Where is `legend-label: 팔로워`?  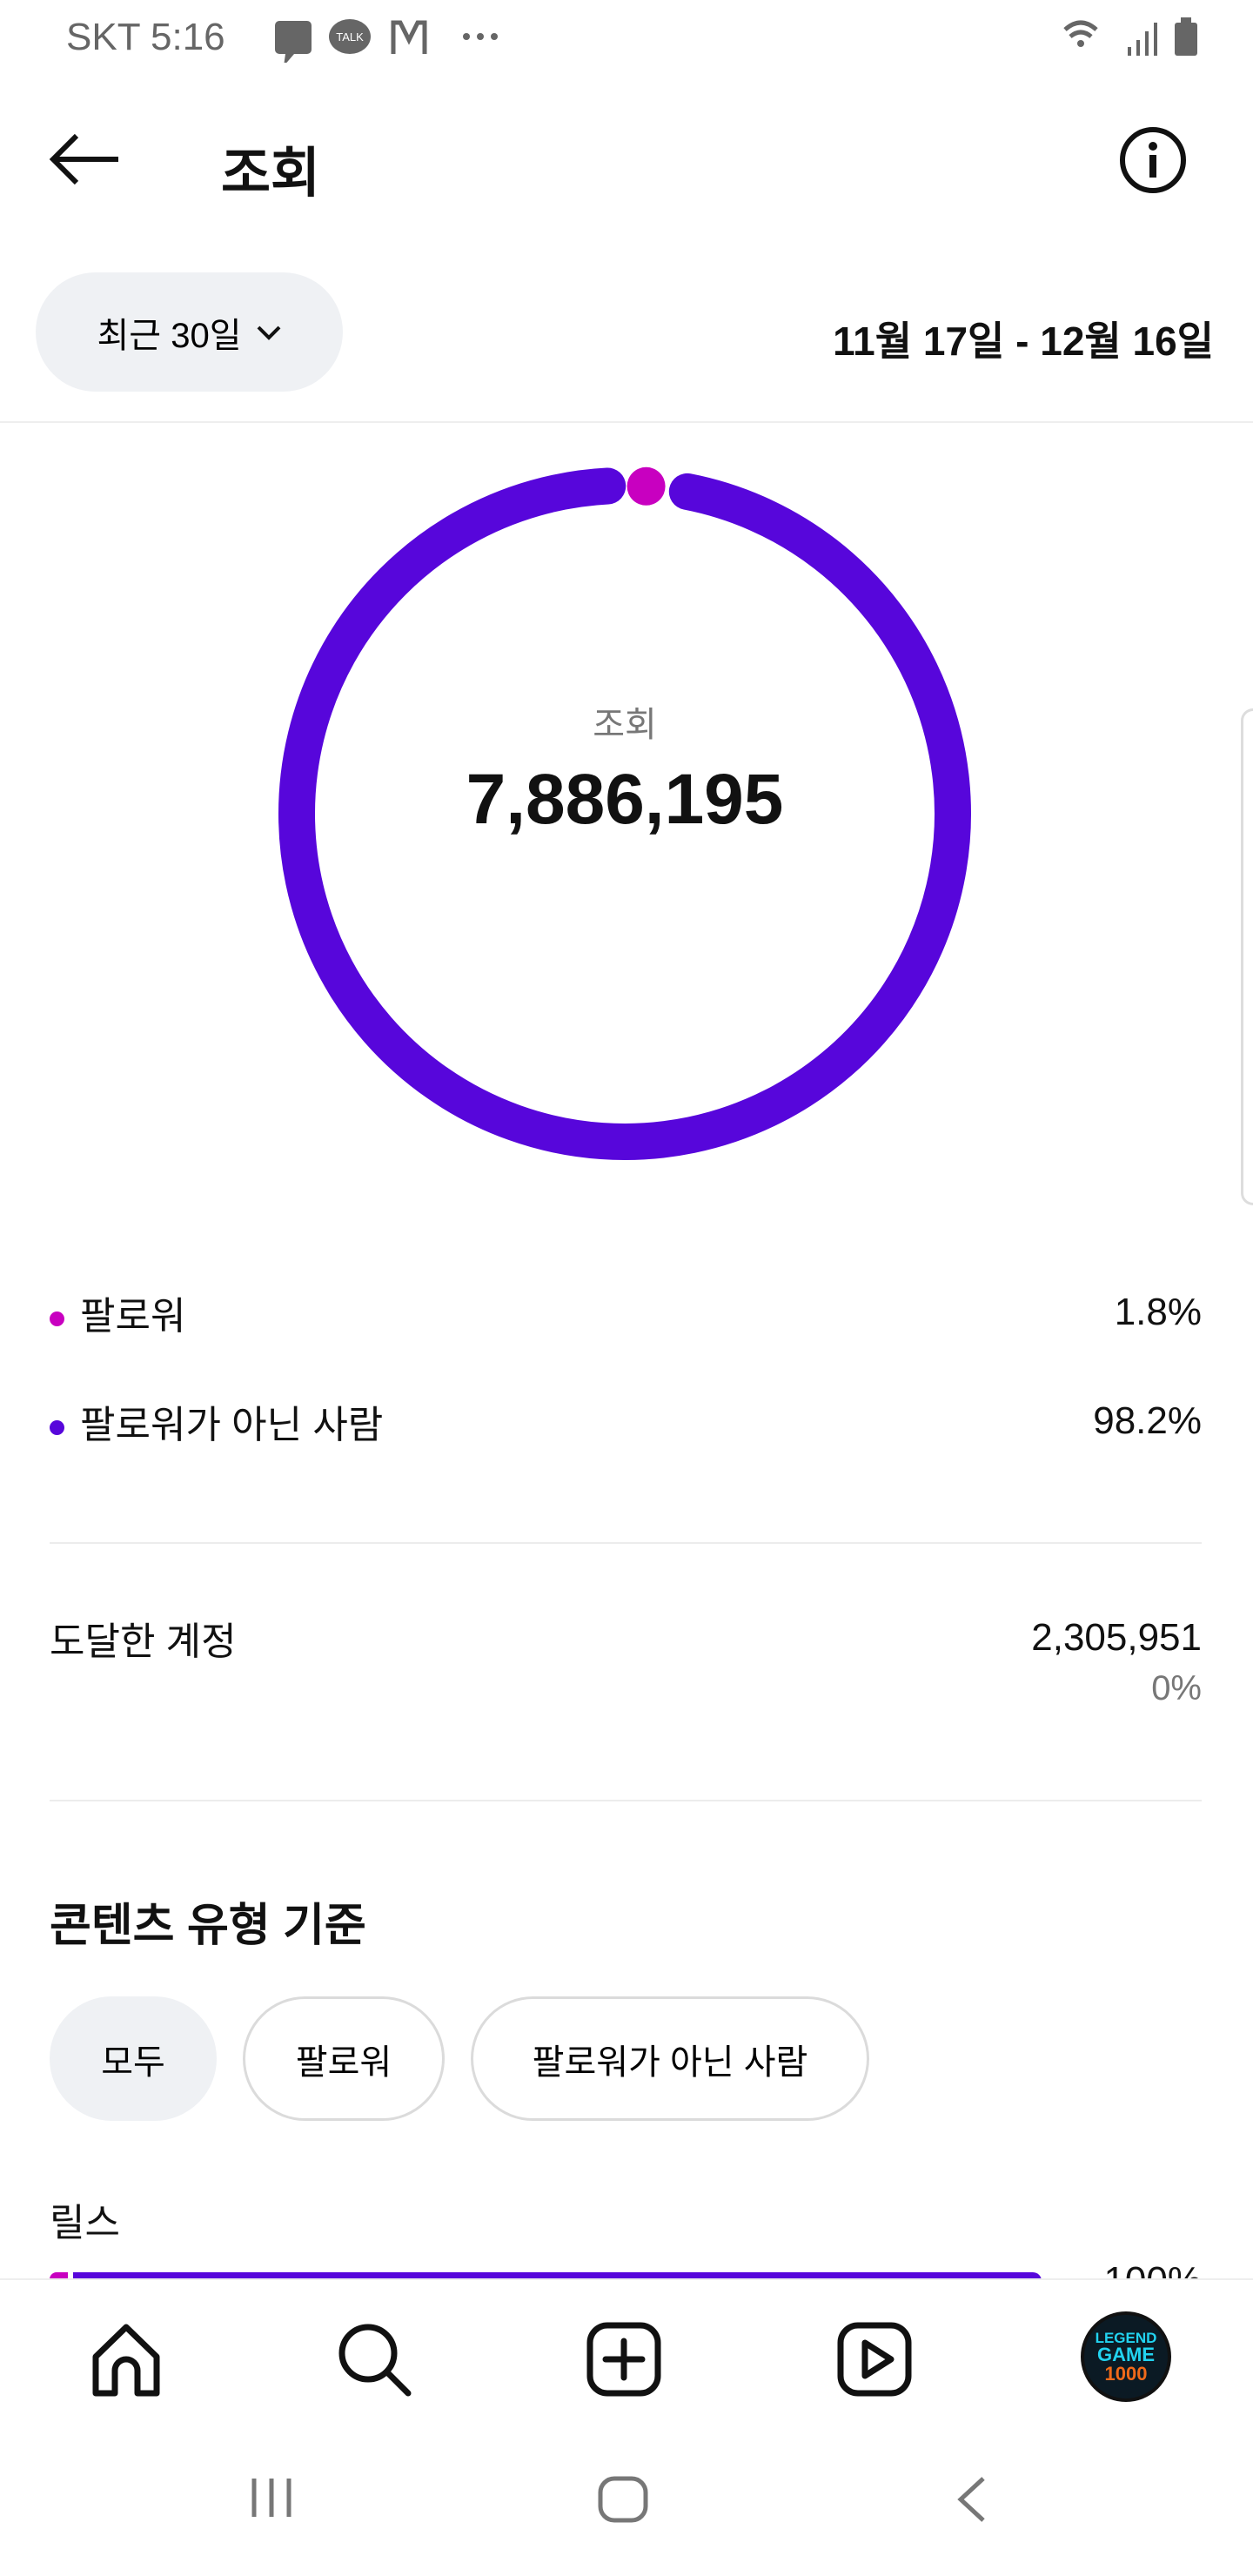 legend-label: 팔로워 is located at coordinates (133, 1317).